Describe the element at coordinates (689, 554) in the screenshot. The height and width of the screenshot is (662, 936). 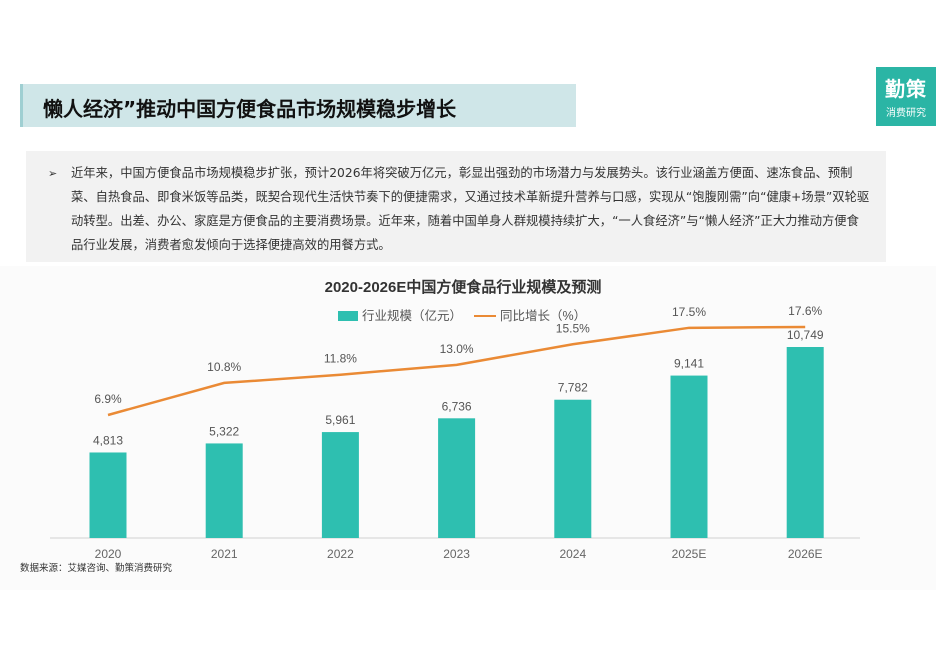
I see `x-tick-label: 2025E` at that location.